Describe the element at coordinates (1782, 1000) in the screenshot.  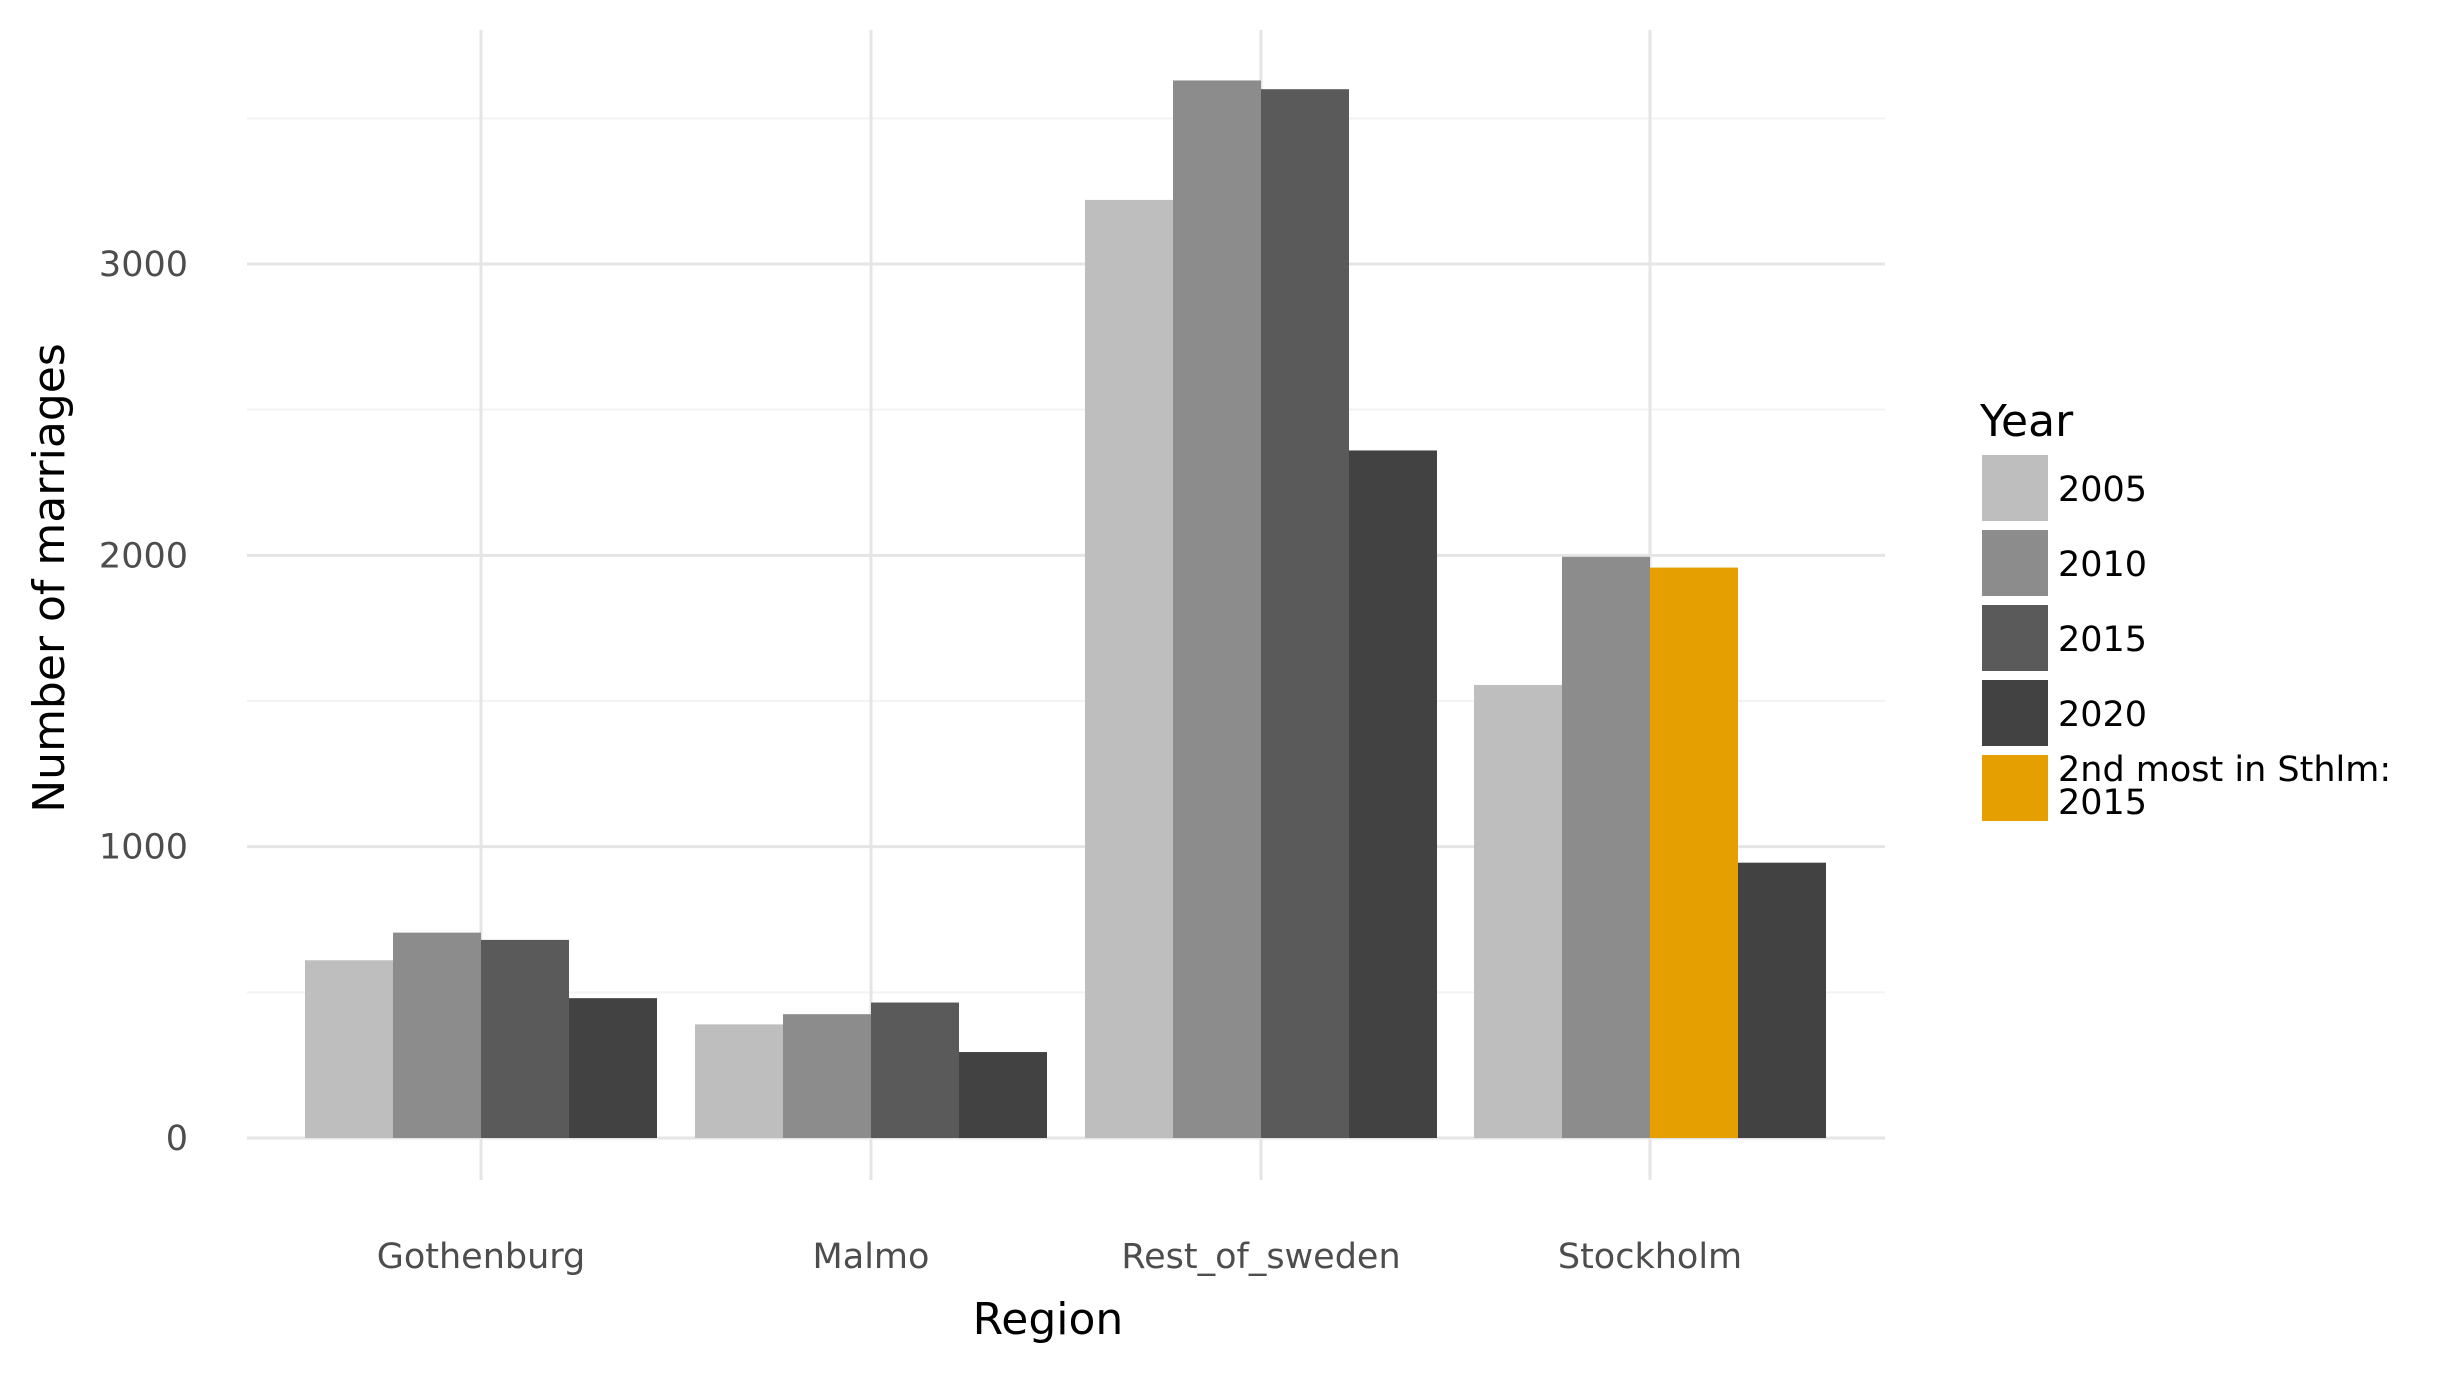
I see `bar-stockholm-2020` at that location.